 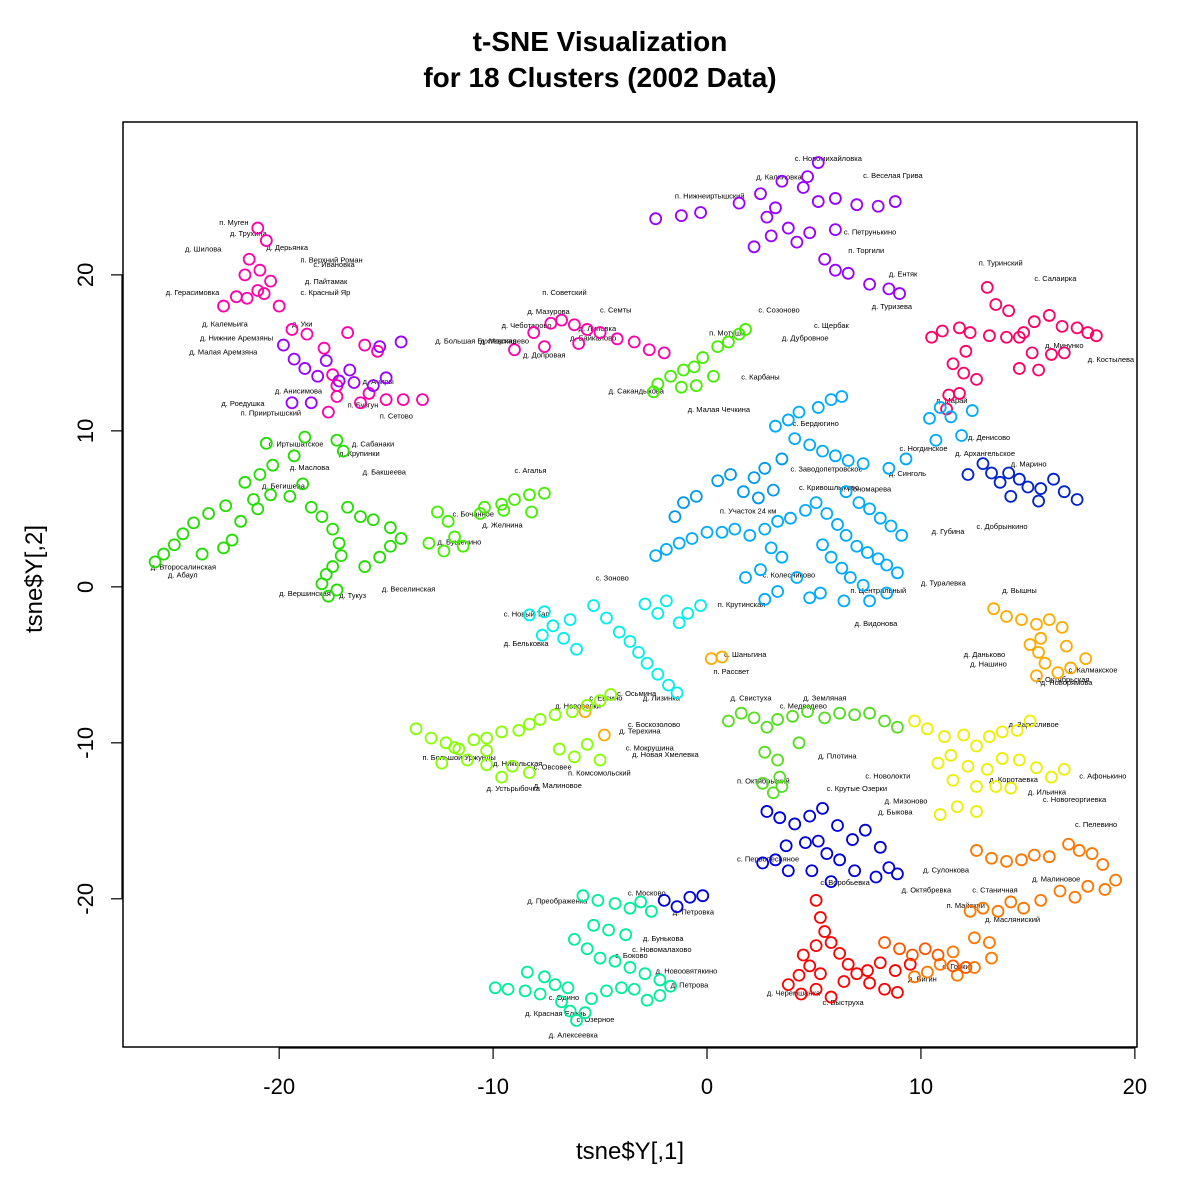 I want to click on point-label: с. Пелевино, so click(x=1096, y=824).